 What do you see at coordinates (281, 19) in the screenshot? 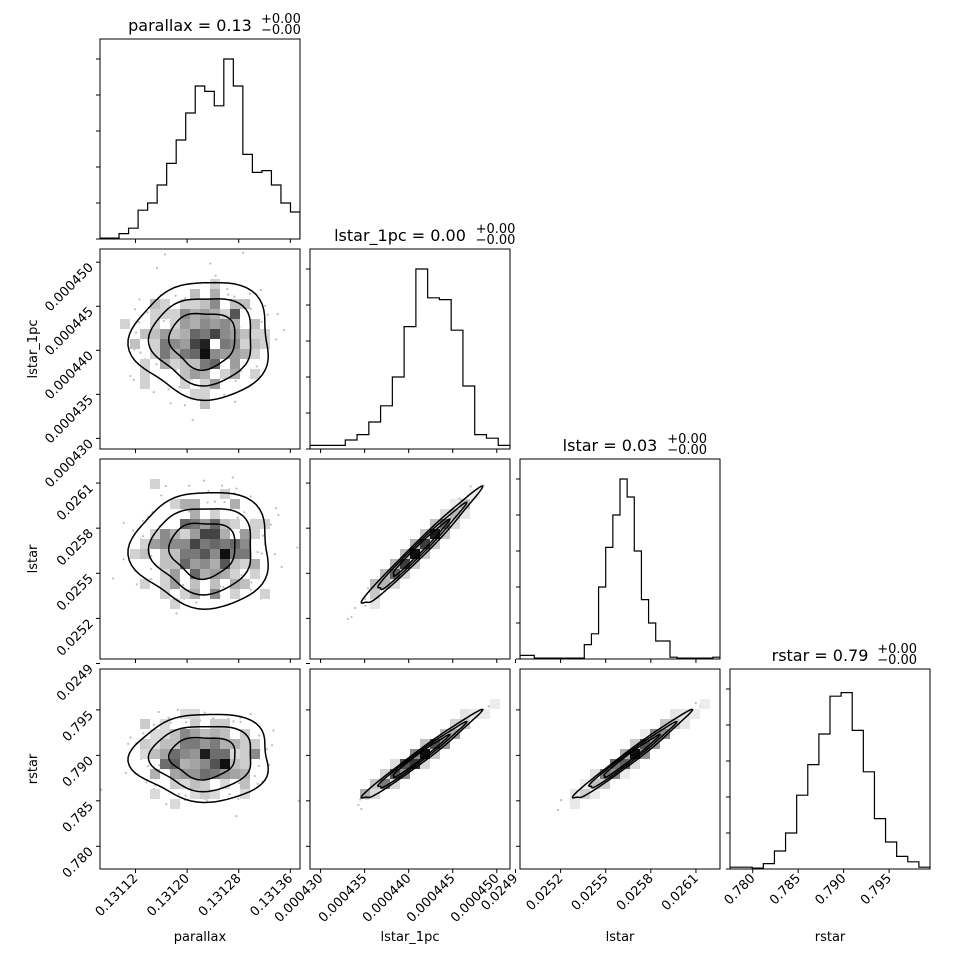
I see `title-sup-parallax: +0.00` at bounding box center [281, 19].